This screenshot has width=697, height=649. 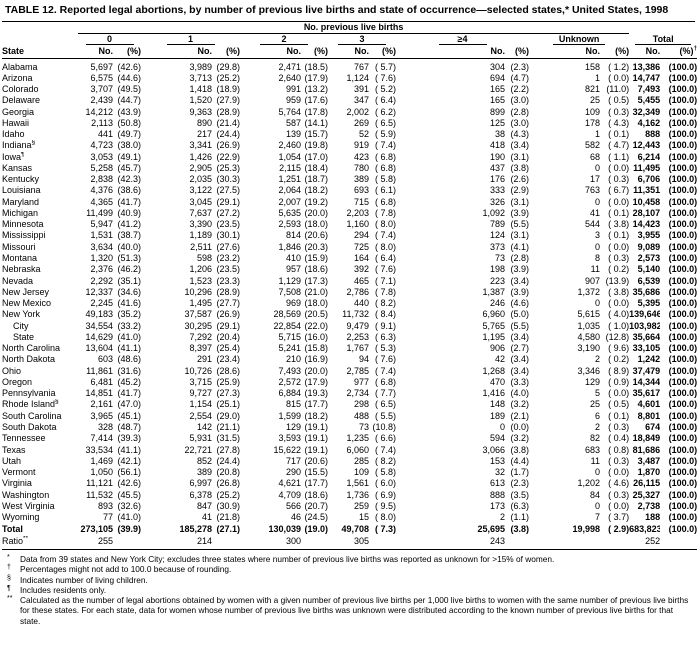 What do you see at coordinates (316, 134) in the screenshot?
I see `percent-cell: (15.7)` at bounding box center [316, 134].